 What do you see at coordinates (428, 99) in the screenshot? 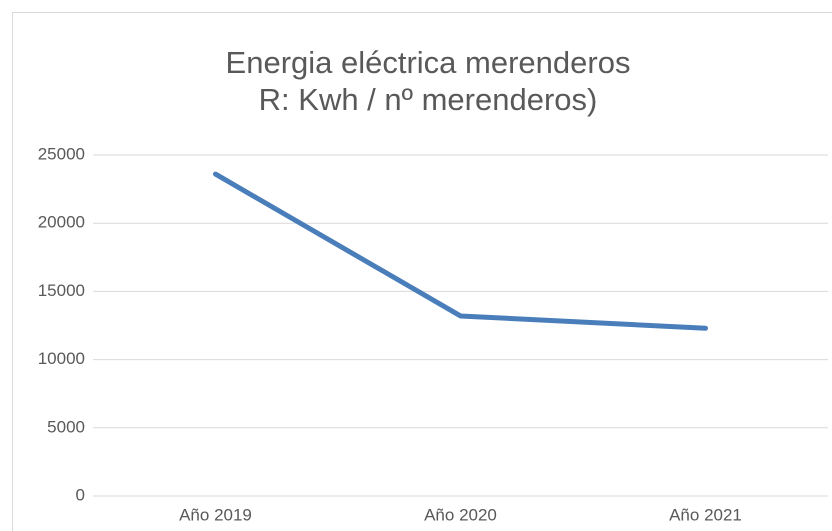
I see `chart-title: R: Kwh / nº merenderos)` at bounding box center [428, 99].